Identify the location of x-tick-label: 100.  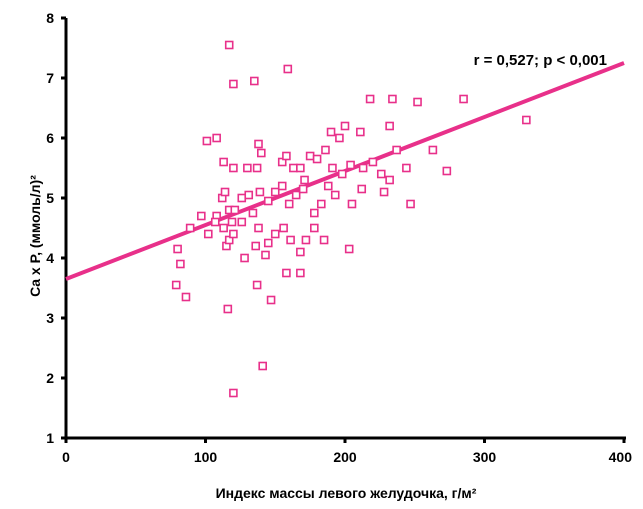
(206, 457).